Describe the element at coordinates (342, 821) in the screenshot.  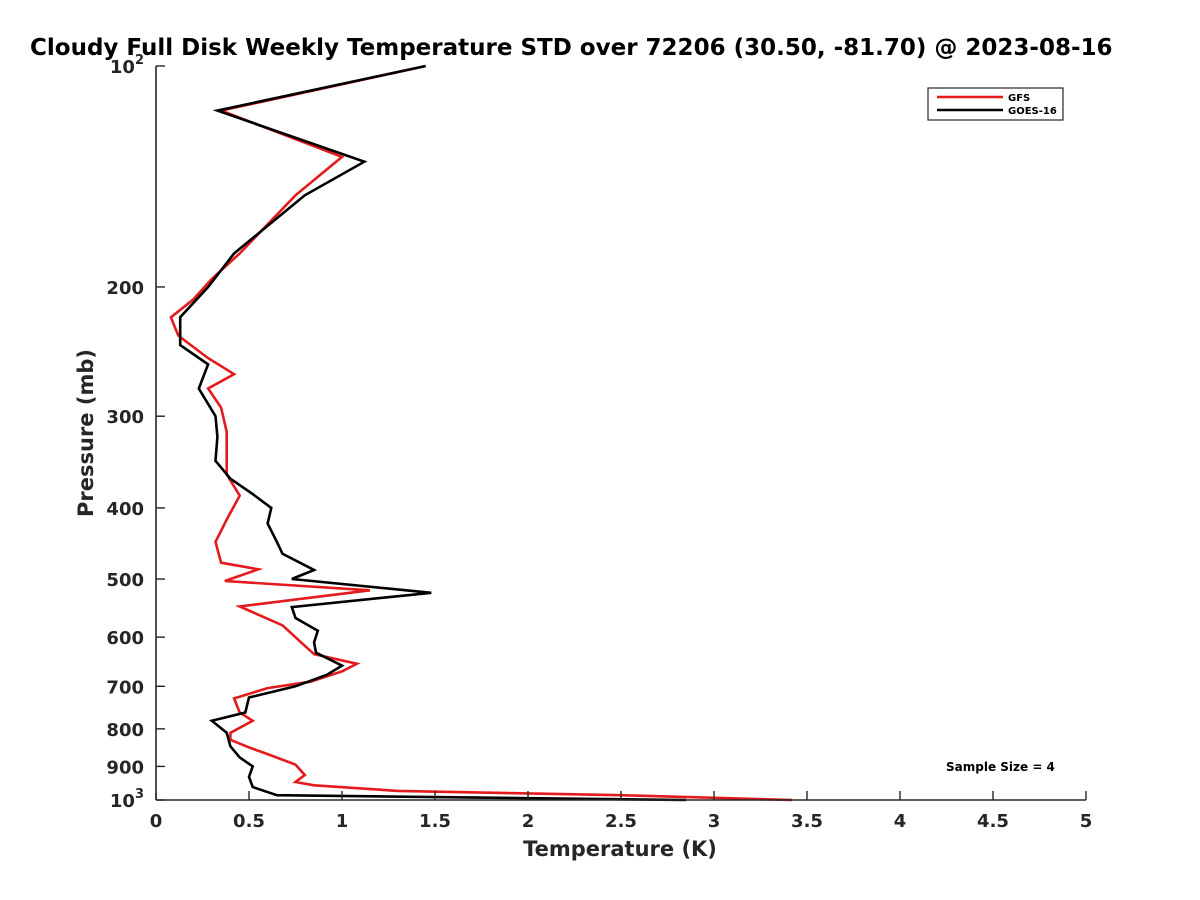
I see `x-tick-label: 1` at that location.